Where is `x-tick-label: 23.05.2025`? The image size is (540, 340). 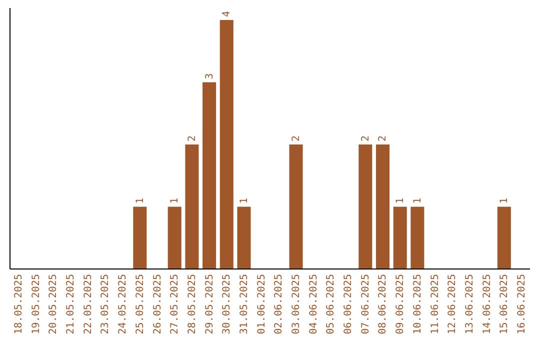 x-tick-label: 23.05.2025 is located at coordinates (106, 304).